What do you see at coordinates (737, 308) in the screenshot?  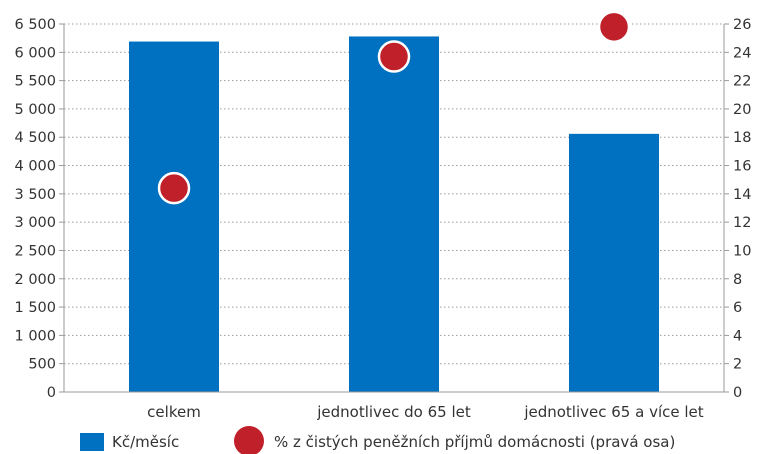 I see `right-tick-label: 6` at bounding box center [737, 308].